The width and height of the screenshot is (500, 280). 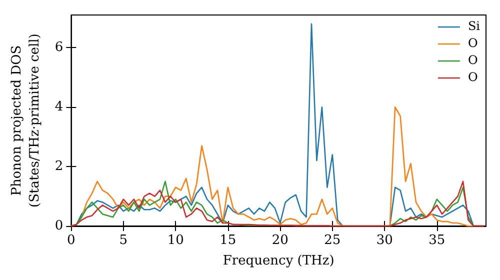 What do you see at coordinates (280, 240) in the screenshot?
I see `x-tick-label: 20` at bounding box center [280, 240].